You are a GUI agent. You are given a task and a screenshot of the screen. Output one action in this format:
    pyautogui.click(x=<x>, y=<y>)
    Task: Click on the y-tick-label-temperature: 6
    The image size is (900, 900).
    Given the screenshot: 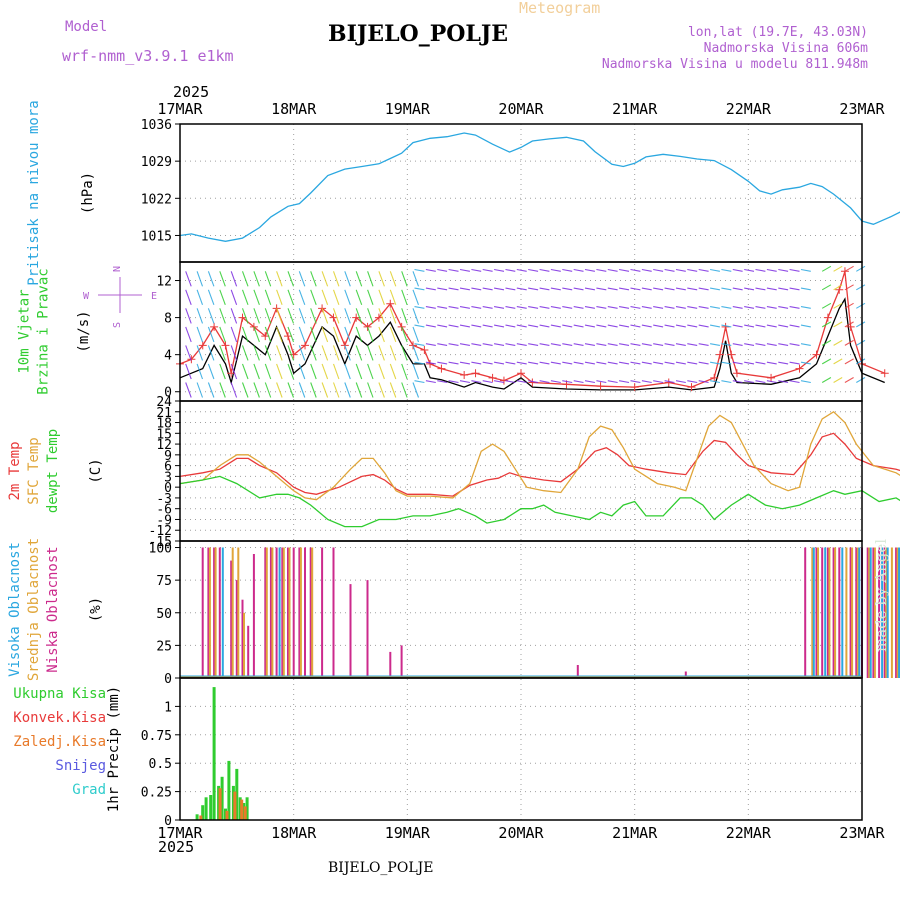 What is the action you would take?
    pyautogui.click(x=168, y=467)
    